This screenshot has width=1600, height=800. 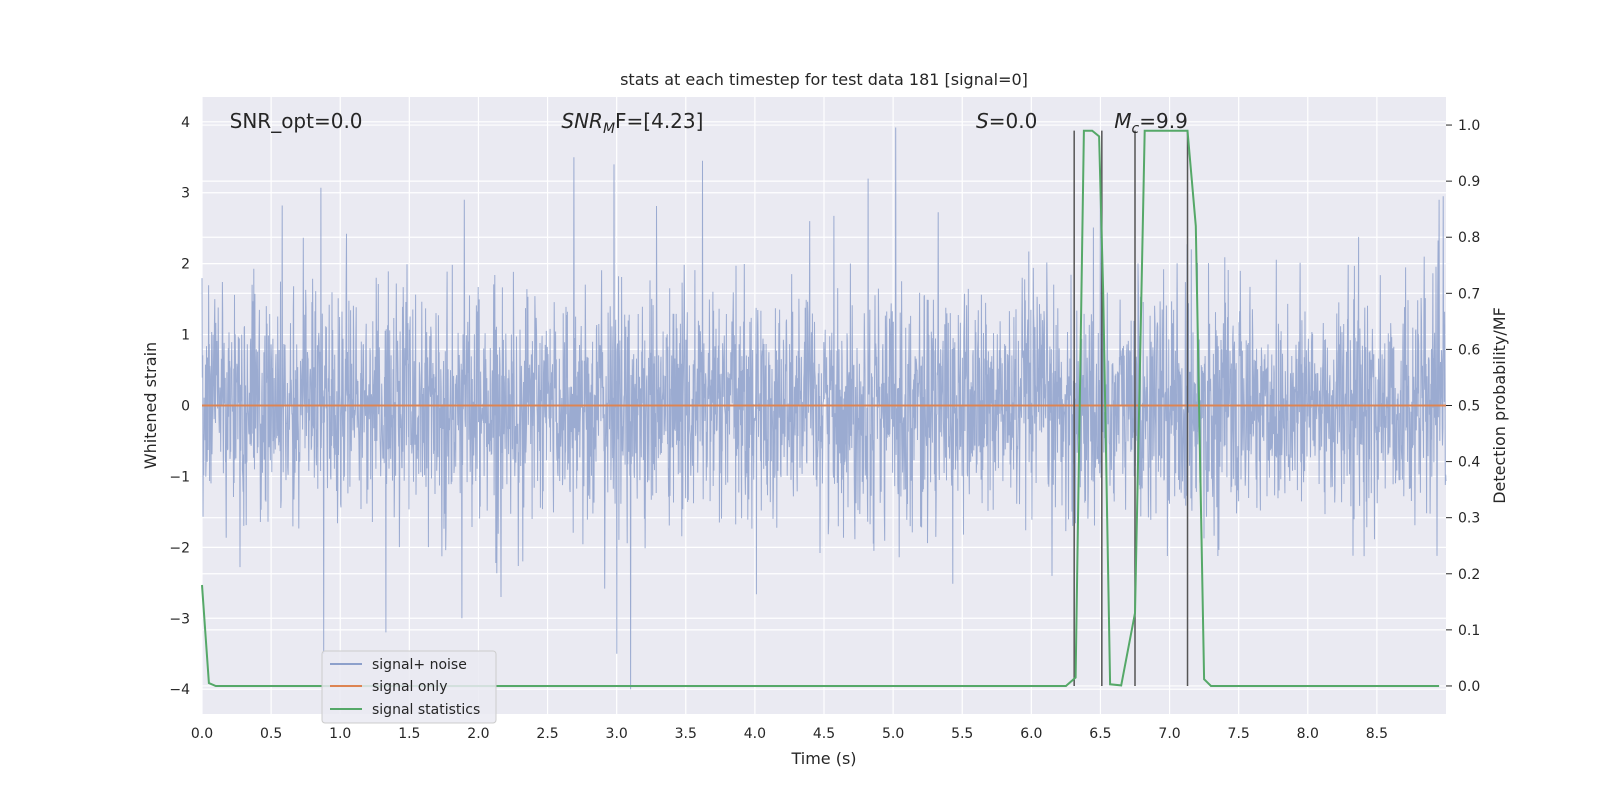 What do you see at coordinates (426, 710) in the screenshot?
I see `legend-label-signal-statistics: signal statistics` at bounding box center [426, 710].